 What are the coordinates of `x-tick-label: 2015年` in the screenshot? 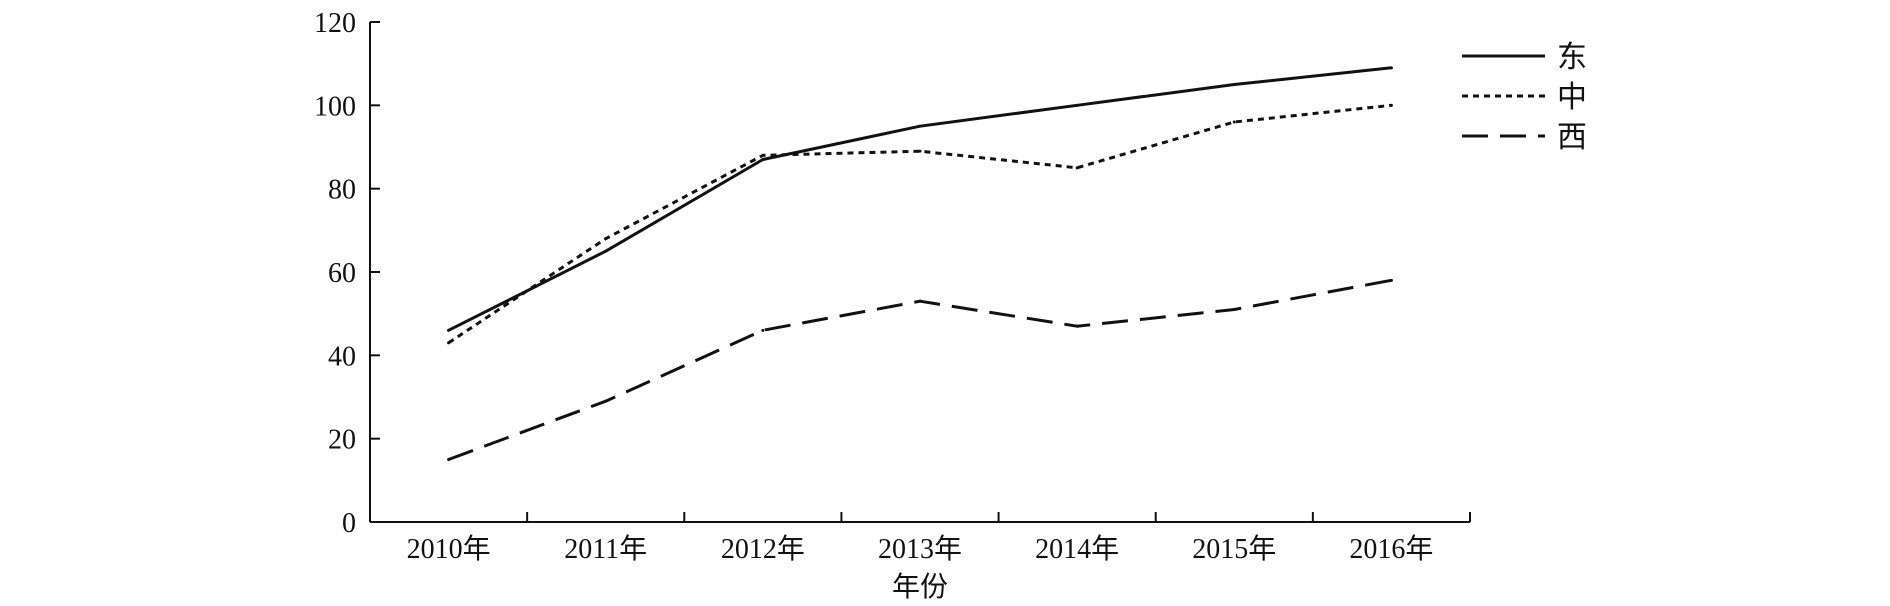 It's located at (1234, 549).